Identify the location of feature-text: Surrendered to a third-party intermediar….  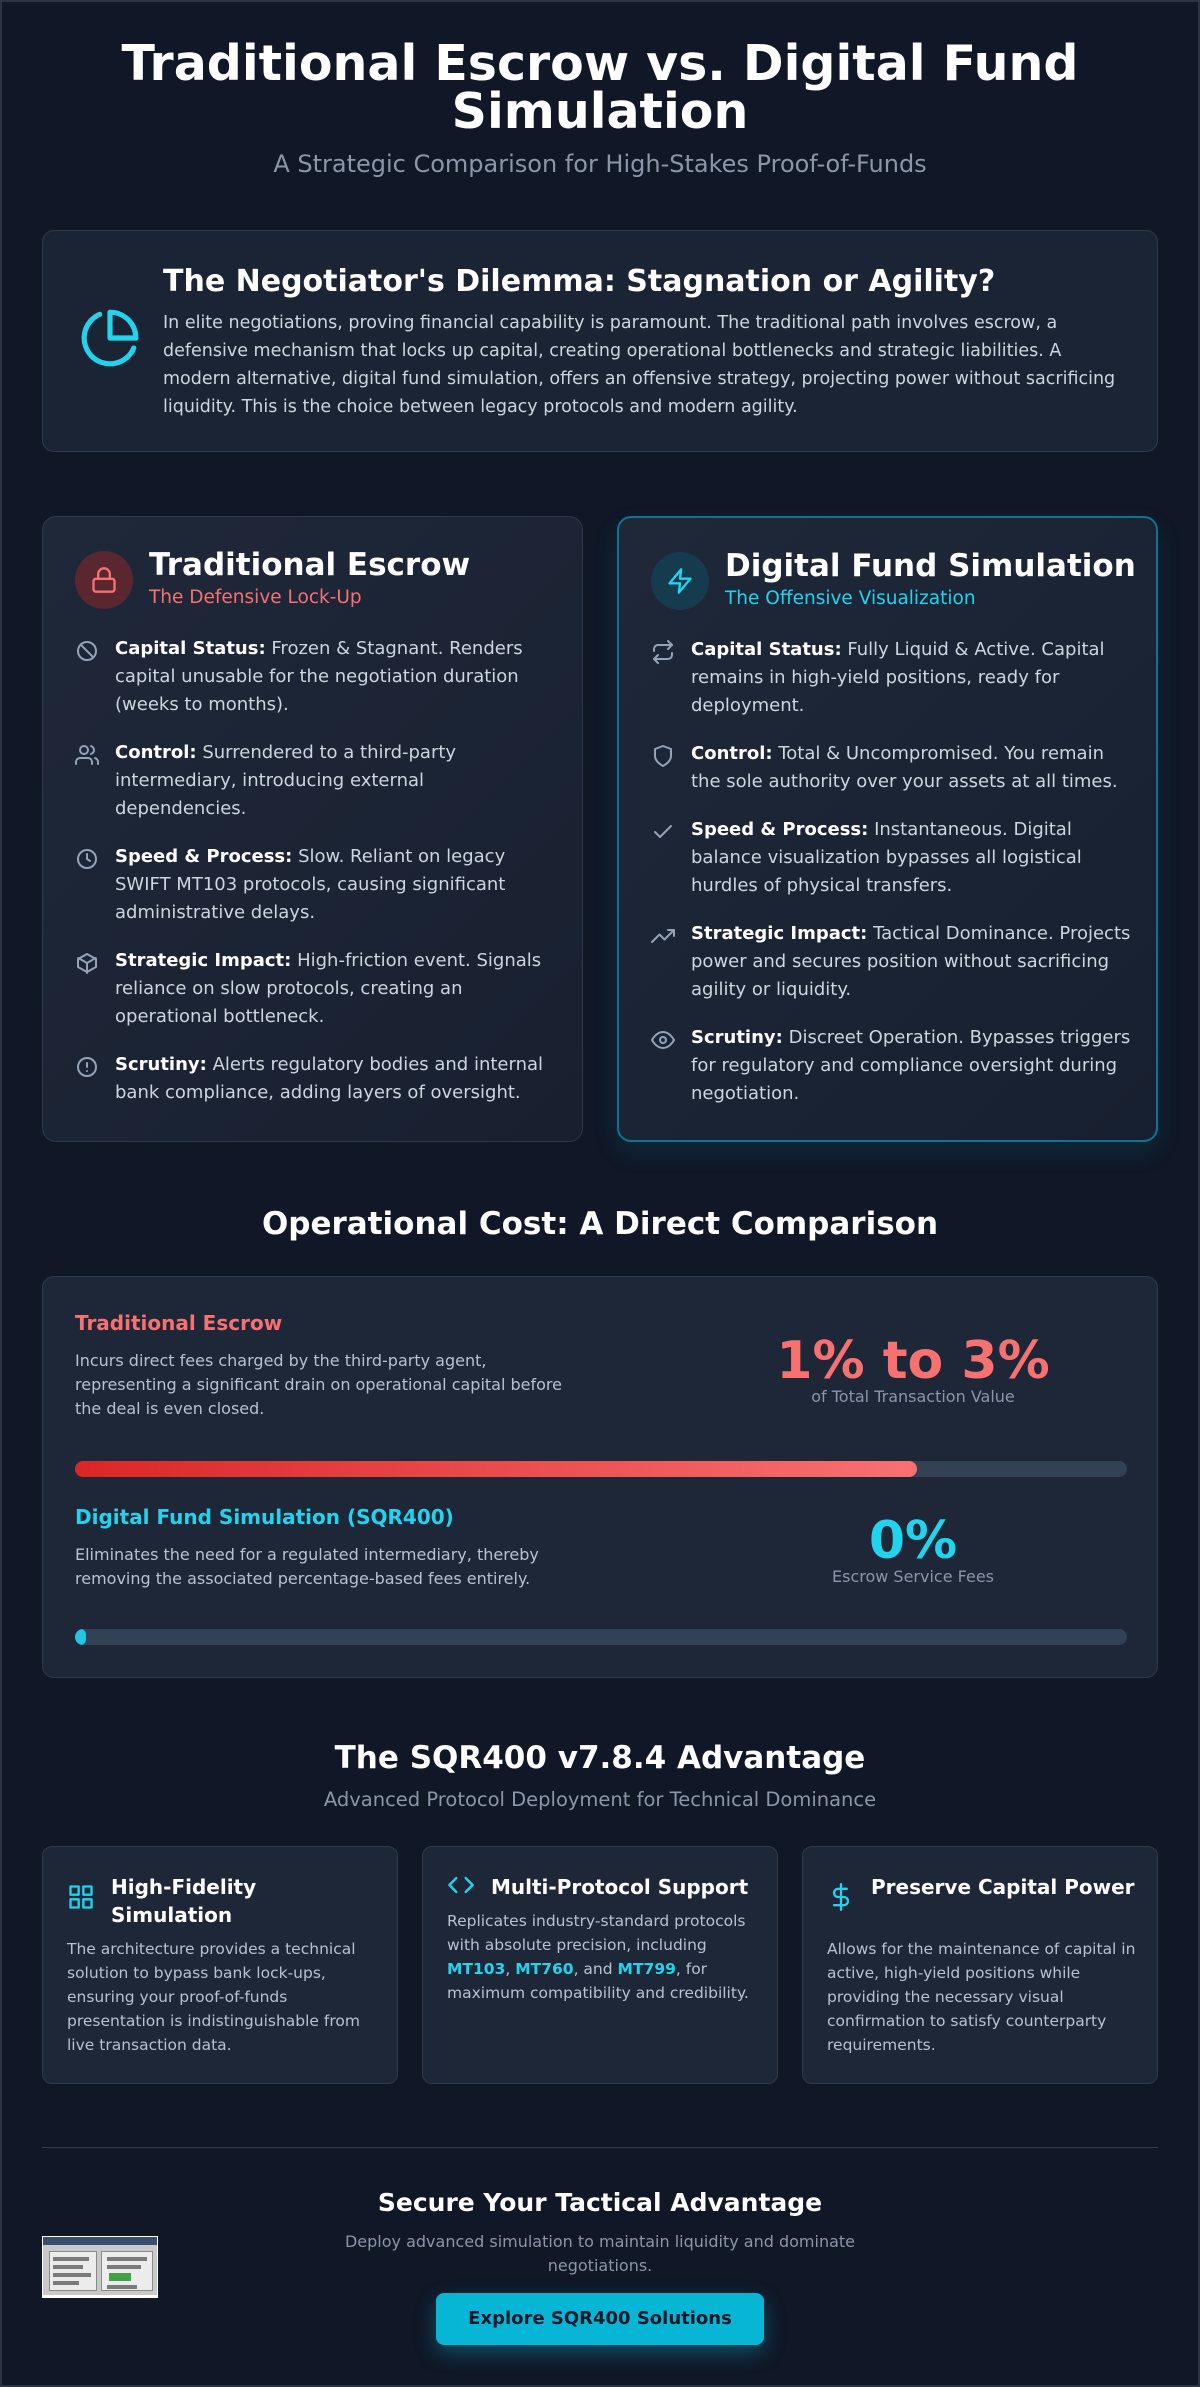
(286, 780).